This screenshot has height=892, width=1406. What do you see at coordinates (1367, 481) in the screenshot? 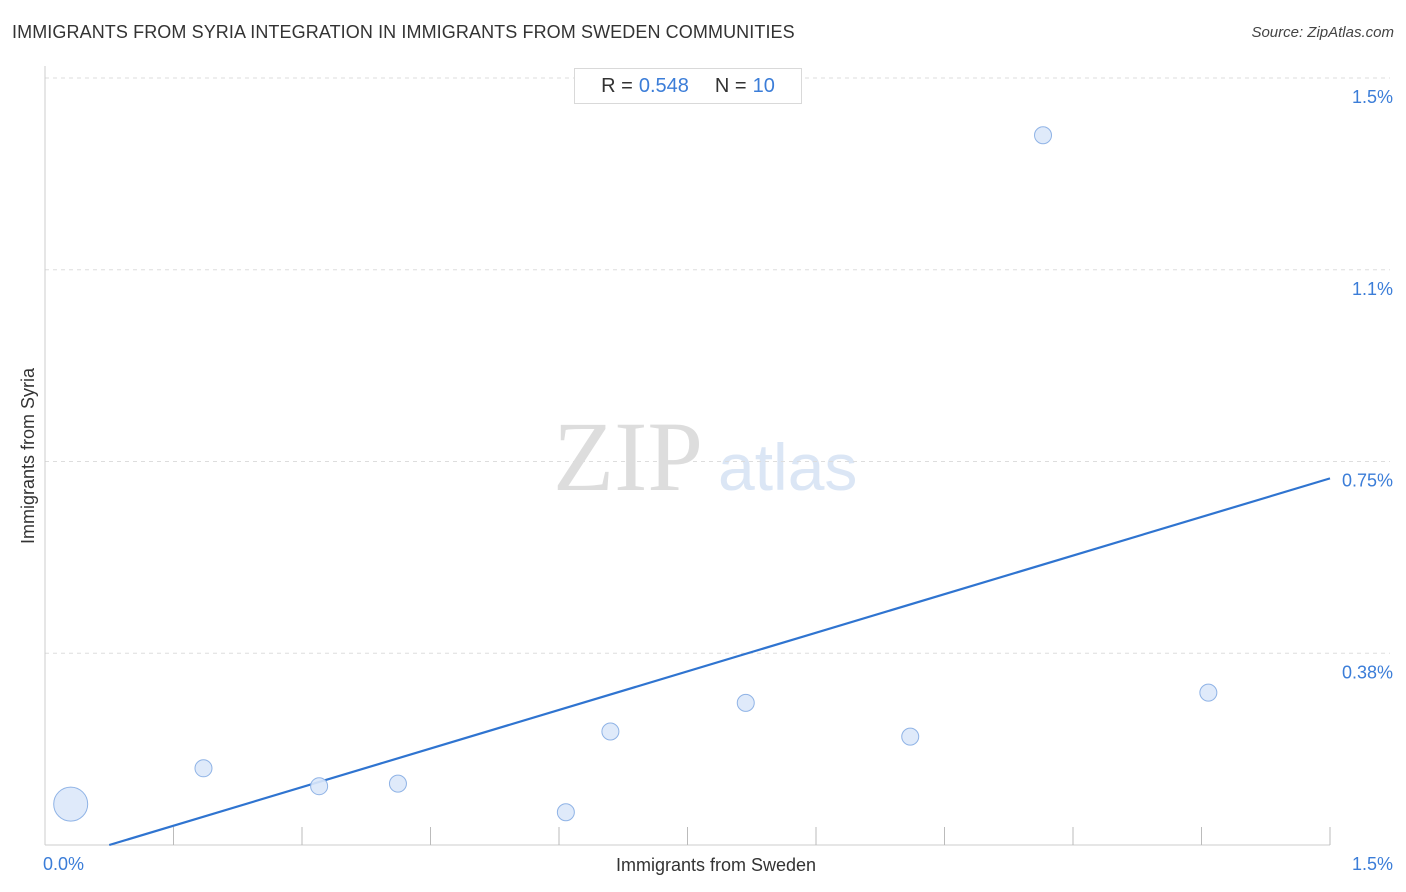
I see `y-tick-label-2: 0.75%` at bounding box center [1367, 481].